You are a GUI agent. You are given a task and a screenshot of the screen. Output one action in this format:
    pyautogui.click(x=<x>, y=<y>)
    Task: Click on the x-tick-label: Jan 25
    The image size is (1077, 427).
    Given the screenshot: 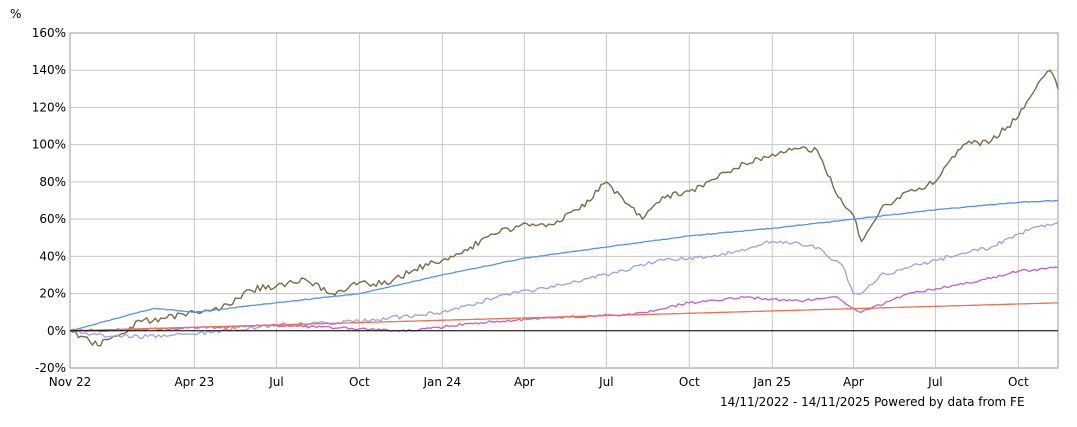 What is the action you would take?
    pyautogui.click(x=771, y=382)
    